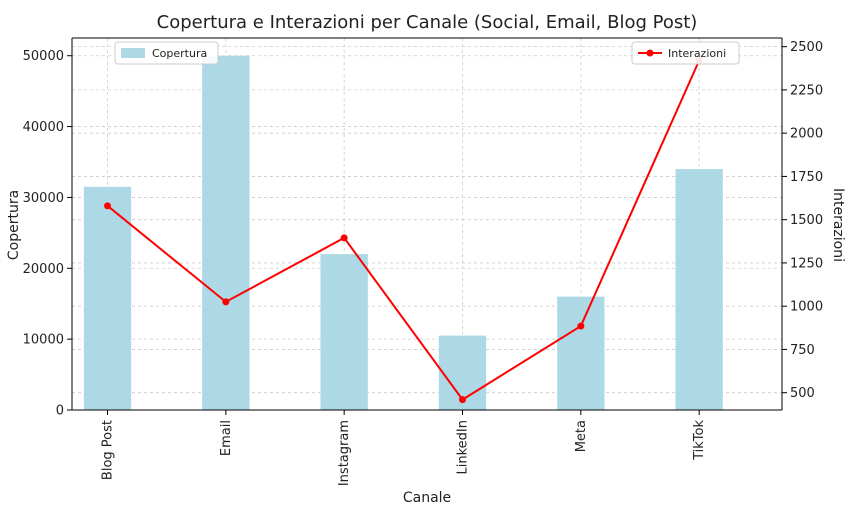 This screenshot has width=851, height=509. What do you see at coordinates (43, 269) in the screenshot?
I see `y-left-tick-label: 20000` at bounding box center [43, 269].